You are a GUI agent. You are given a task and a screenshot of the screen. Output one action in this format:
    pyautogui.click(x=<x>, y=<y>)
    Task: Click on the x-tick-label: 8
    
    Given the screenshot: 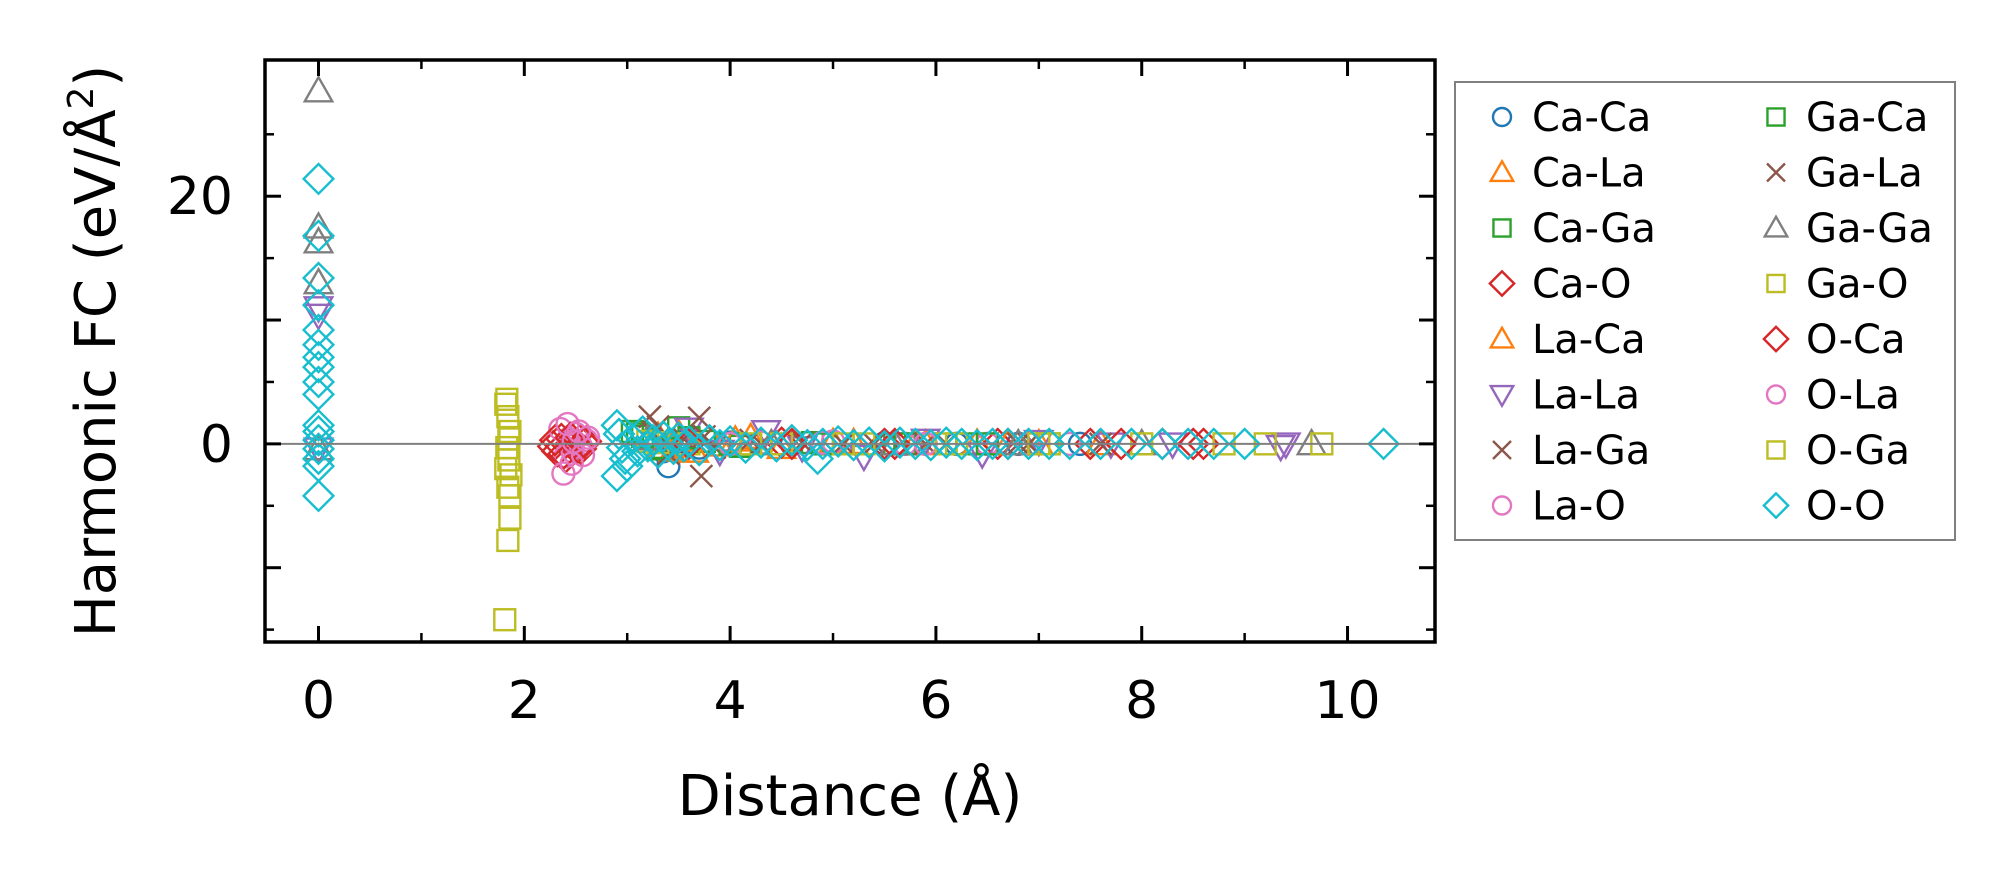 What is the action you would take?
    pyautogui.click(x=1141, y=701)
    